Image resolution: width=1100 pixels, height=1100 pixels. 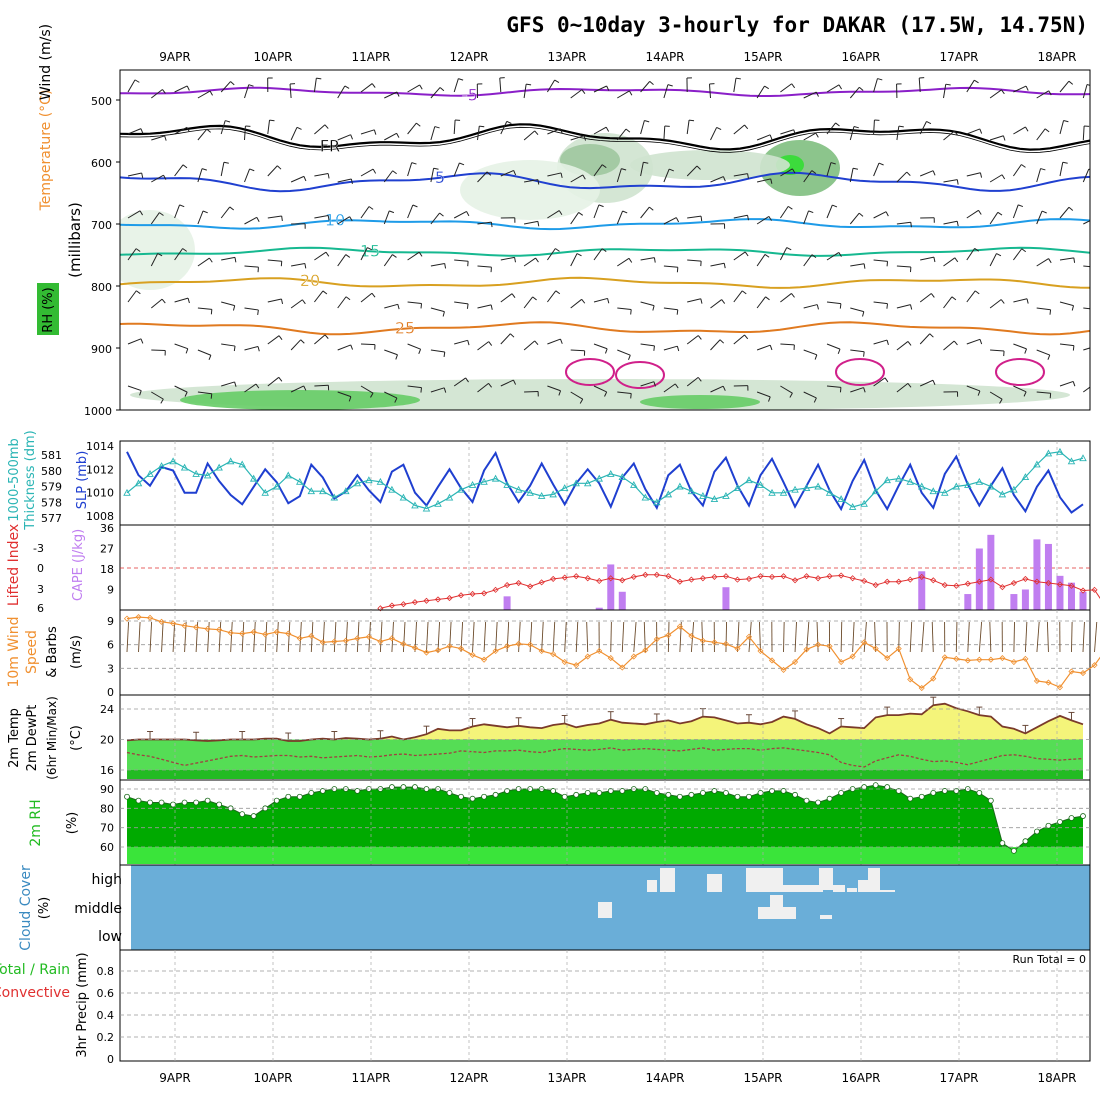 What do you see at coordinates (14, 565) in the screenshot?
I see `lifted-index-label: Lifted Index` at bounding box center [14, 565].